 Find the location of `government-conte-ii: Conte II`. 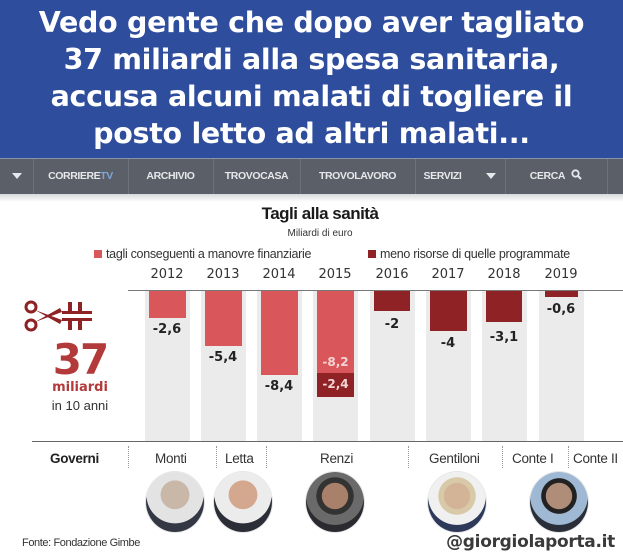

government-conte-ii: Conte II is located at coordinates (595, 458).